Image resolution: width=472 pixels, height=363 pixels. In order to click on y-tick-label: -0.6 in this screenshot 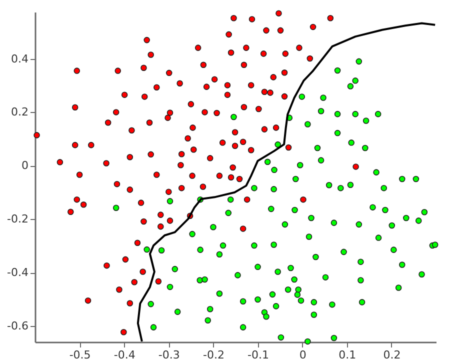, I will do `click(17, 325)`.